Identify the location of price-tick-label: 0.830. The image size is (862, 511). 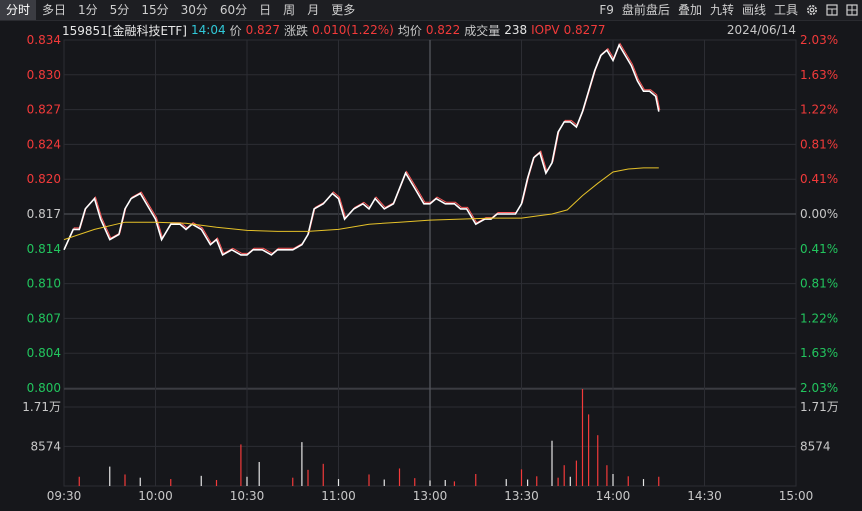
(44, 75).